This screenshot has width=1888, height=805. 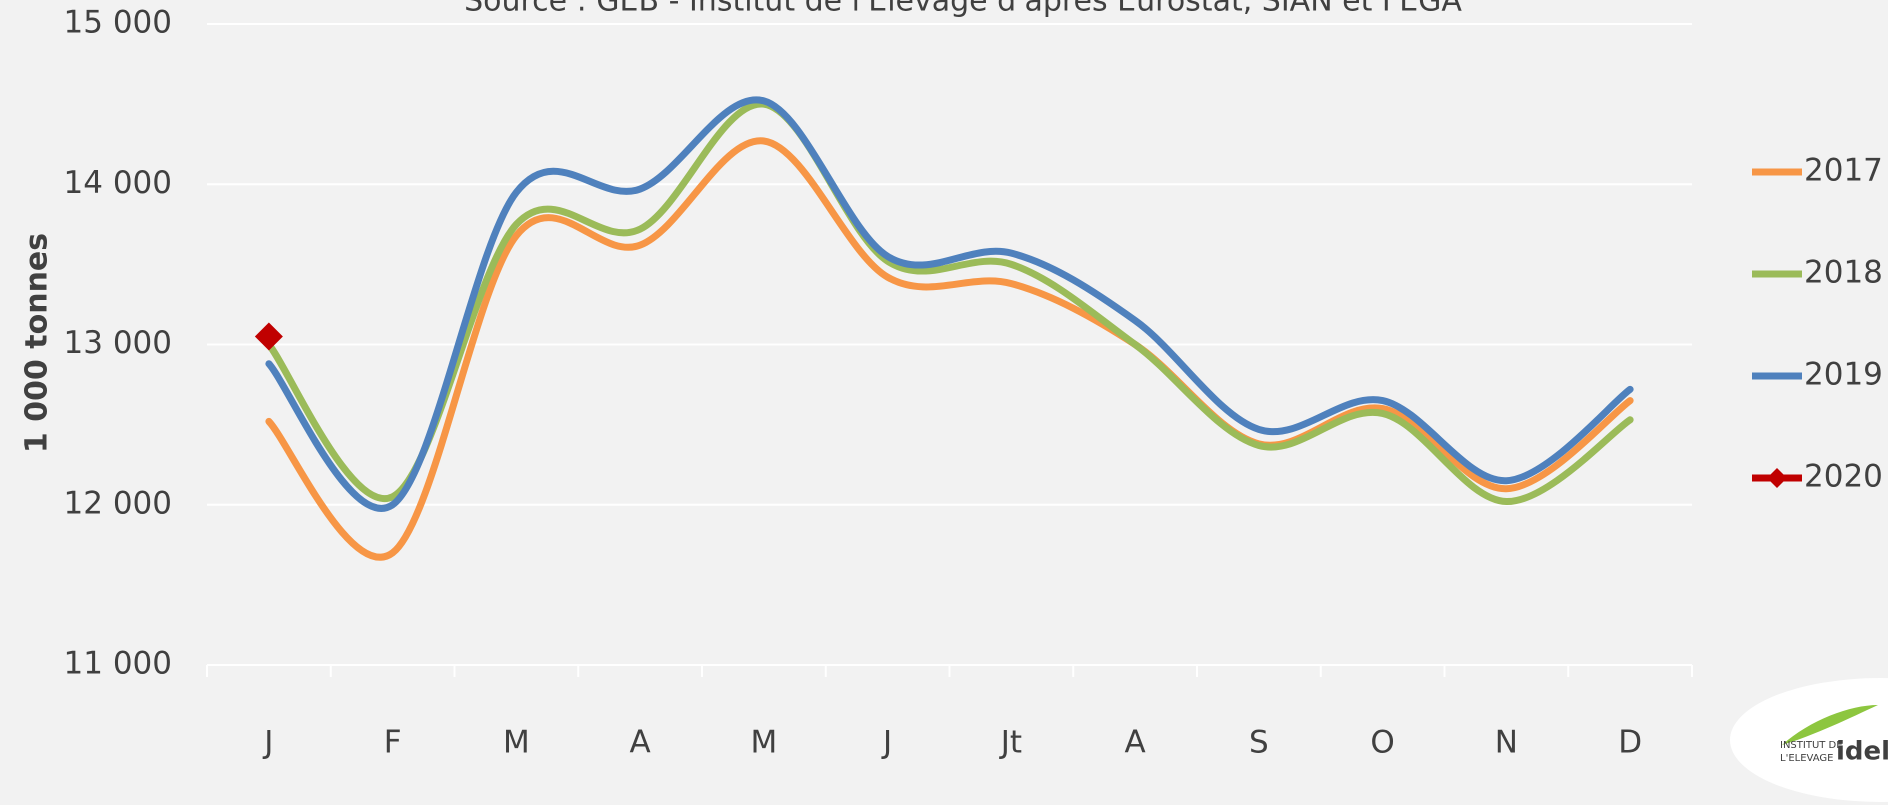 What do you see at coordinates (1843, 273) in the screenshot?
I see `legend-label: 2018` at bounding box center [1843, 273].